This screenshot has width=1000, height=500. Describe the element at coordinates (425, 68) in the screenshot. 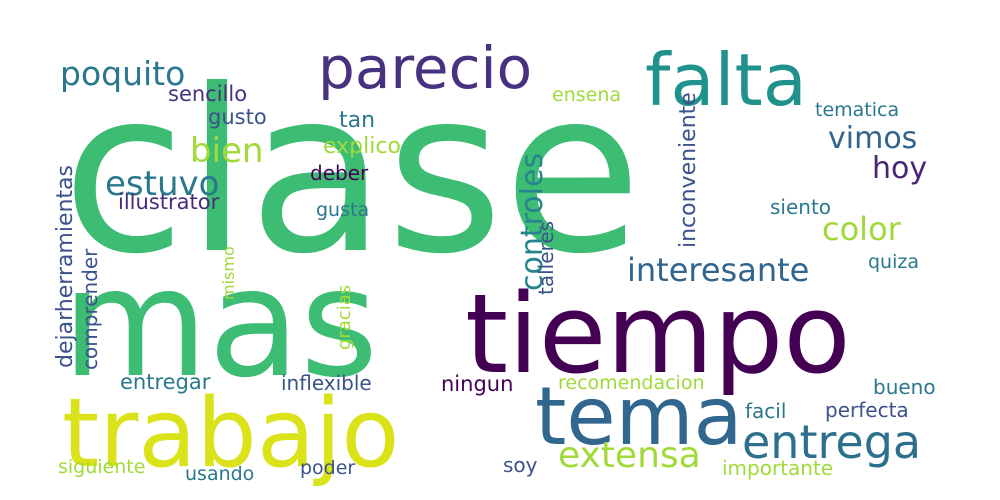

I see `word-parecio: parecio` at that location.